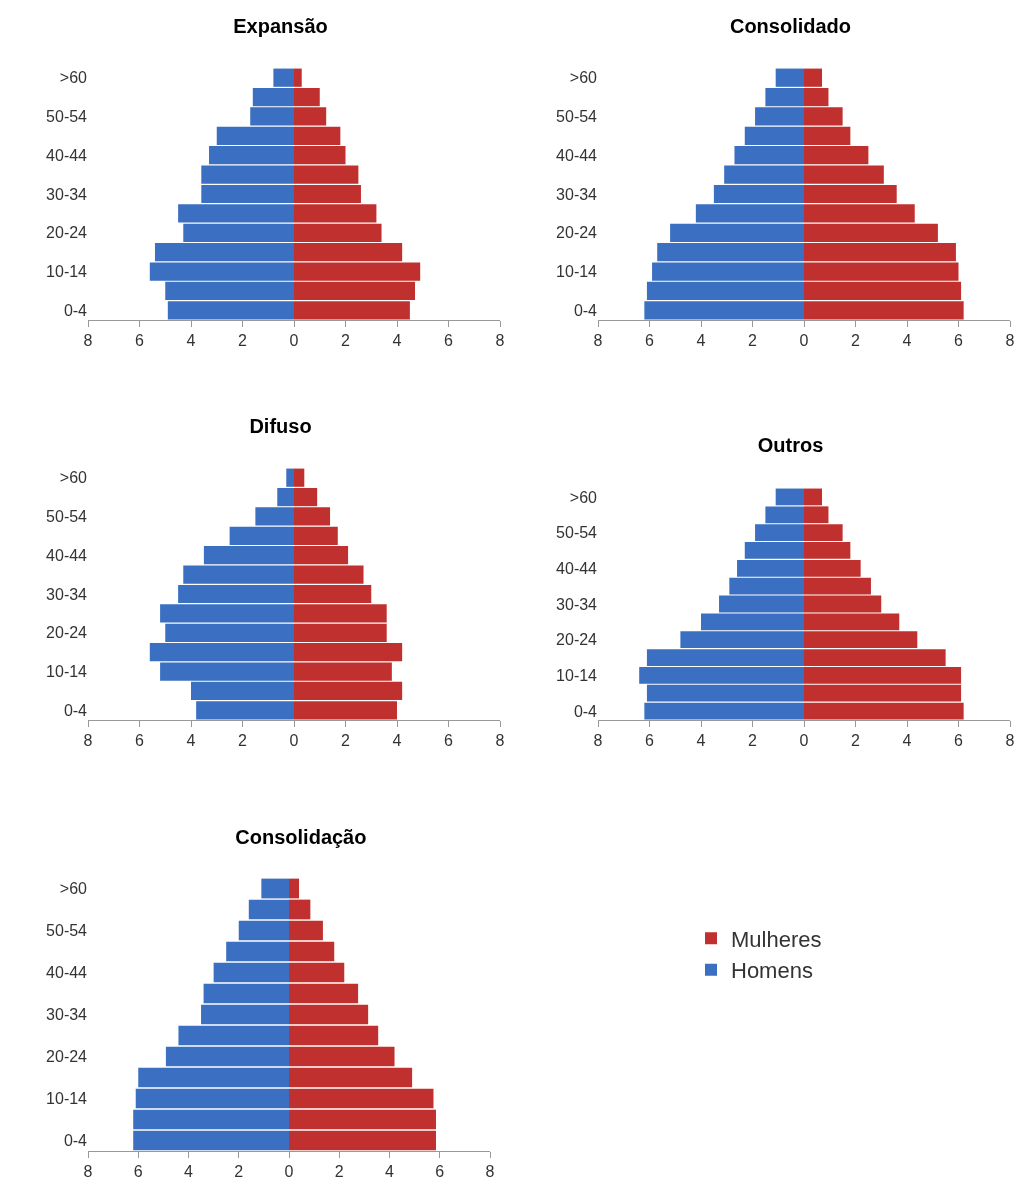 This screenshot has width=1020, height=1201. What do you see at coordinates (790, 444) in the screenshot?
I see `chart-title: Outros` at bounding box center [790, 444].